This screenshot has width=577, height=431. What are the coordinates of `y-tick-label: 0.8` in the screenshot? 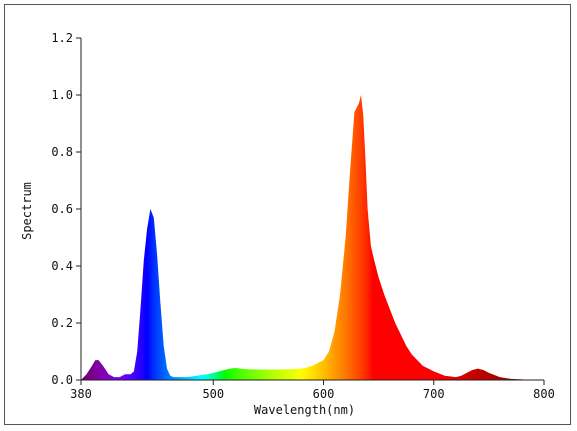 It's located at (62, 152).